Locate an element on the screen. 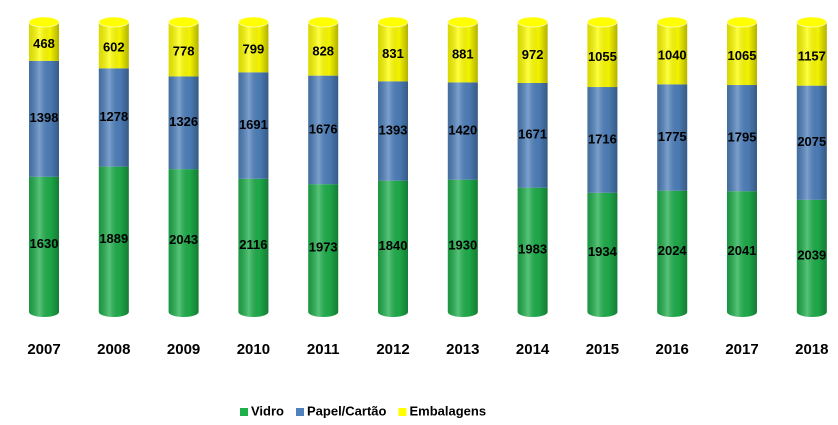 The image size is (838, 425). x-tick-label: 2011 is located at coordinates (323, 349).